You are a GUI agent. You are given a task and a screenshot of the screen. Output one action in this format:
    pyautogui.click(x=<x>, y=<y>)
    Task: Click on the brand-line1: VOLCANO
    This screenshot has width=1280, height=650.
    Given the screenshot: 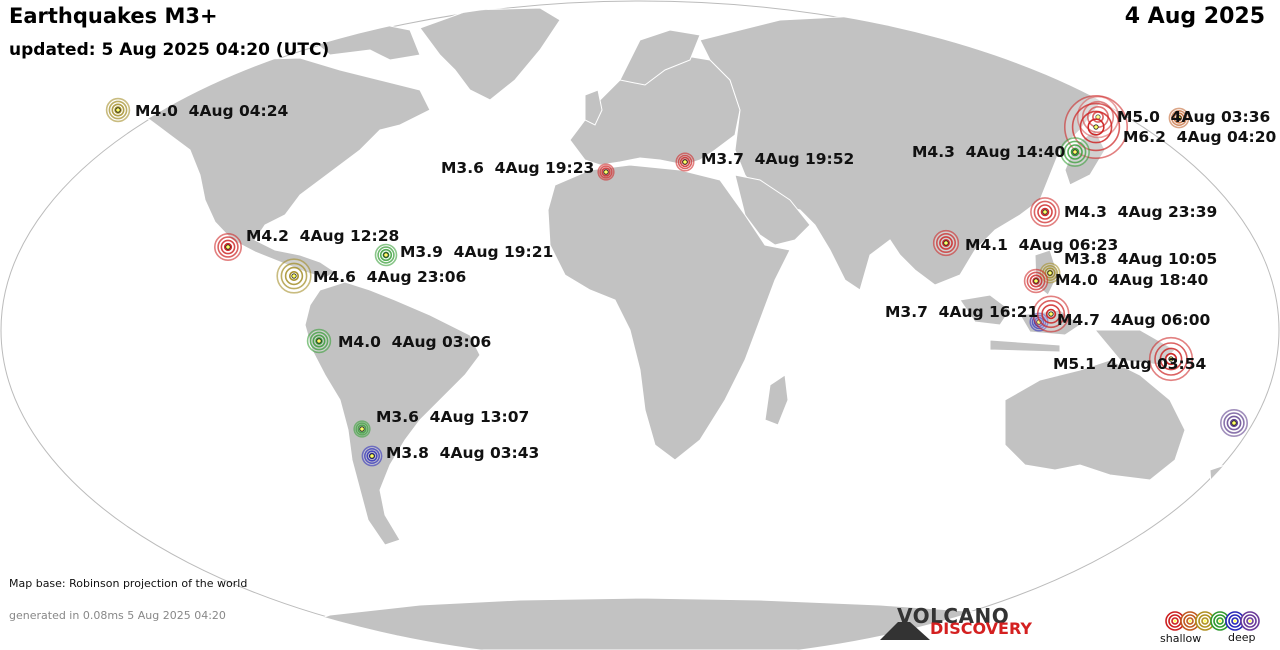 What is the action you would take?
    pyautogui.click(x=953, y=616)
    